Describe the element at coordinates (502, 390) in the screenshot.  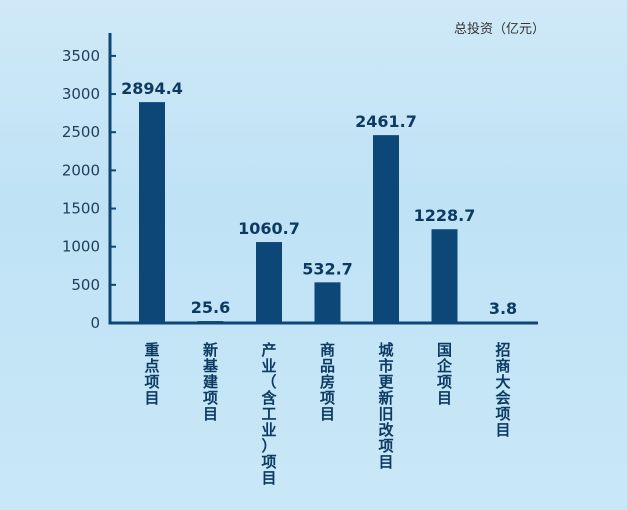
I see `category-label: 招商大会项目` at that location.